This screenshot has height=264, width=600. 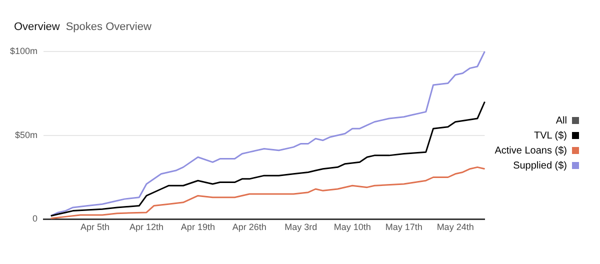 I want to click on chart-subtitle: Spokes Overview, so click(x=109, y=27).